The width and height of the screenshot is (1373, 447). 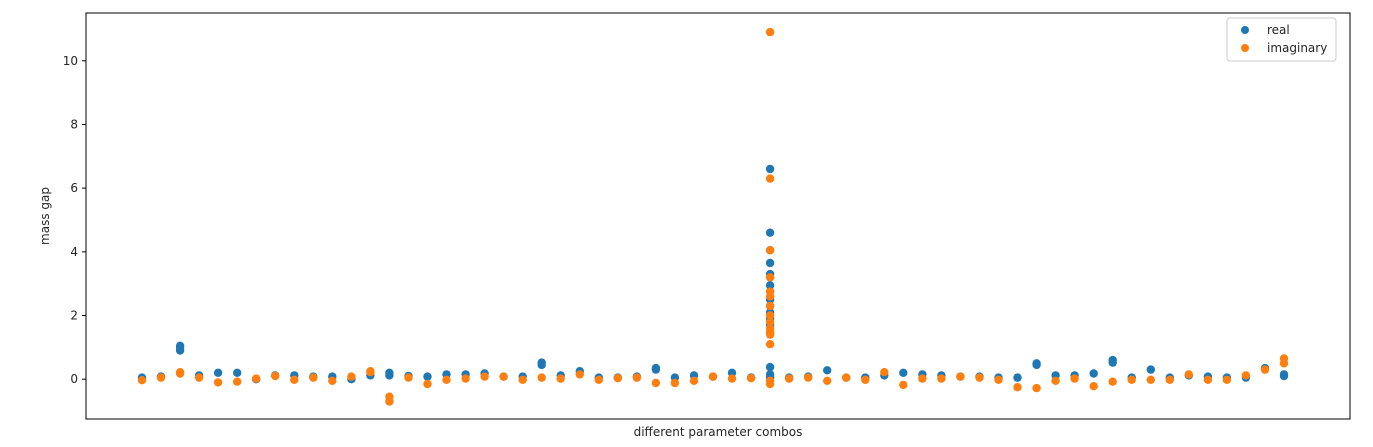 What do you see at coordinates (74, 379) in the screenshot?
I see `y-tick-label: 0` at bounding box center [74, 379].